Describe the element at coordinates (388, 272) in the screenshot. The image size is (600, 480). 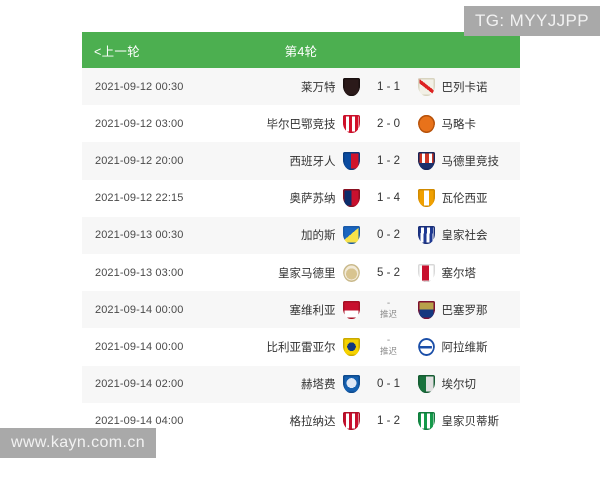
I see `match-score: 5 - 2` at that location.